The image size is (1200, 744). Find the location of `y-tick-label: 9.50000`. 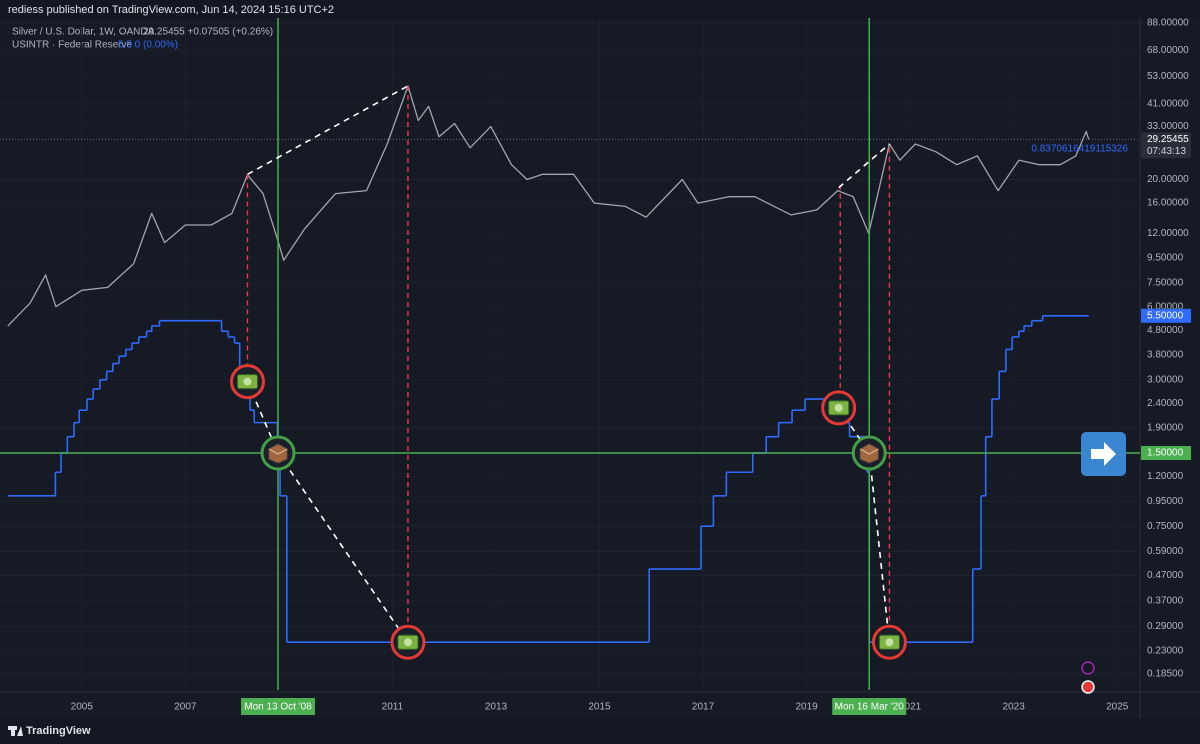

y-tick-label: 9.50000 is located at coordinates (1165, 258).